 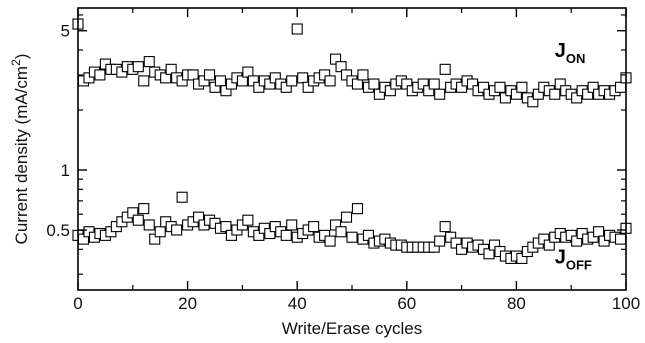 I want to click on x-tick-label: 100, so click(x=626, y=303).